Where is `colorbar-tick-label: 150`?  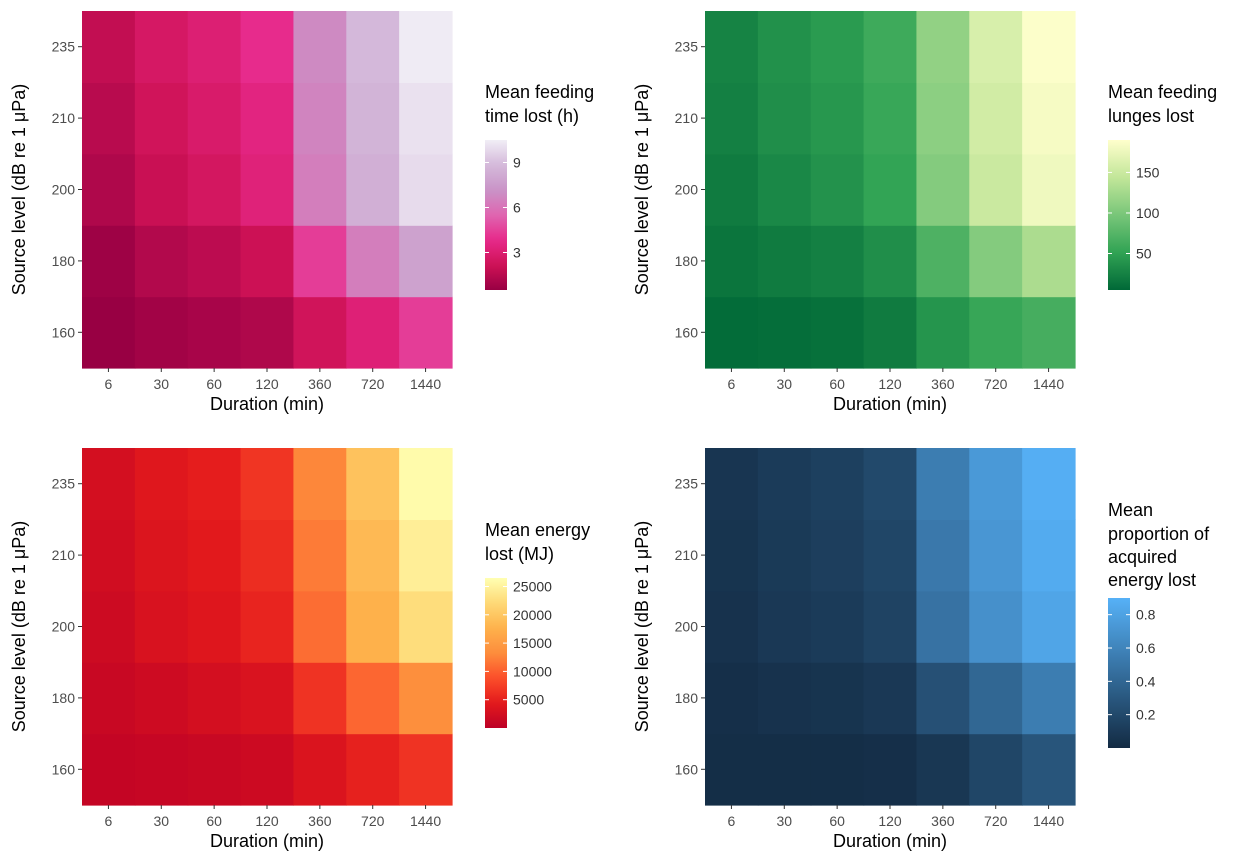
colorbar-tick-label: 150 is located at coordinates (1148, 172).